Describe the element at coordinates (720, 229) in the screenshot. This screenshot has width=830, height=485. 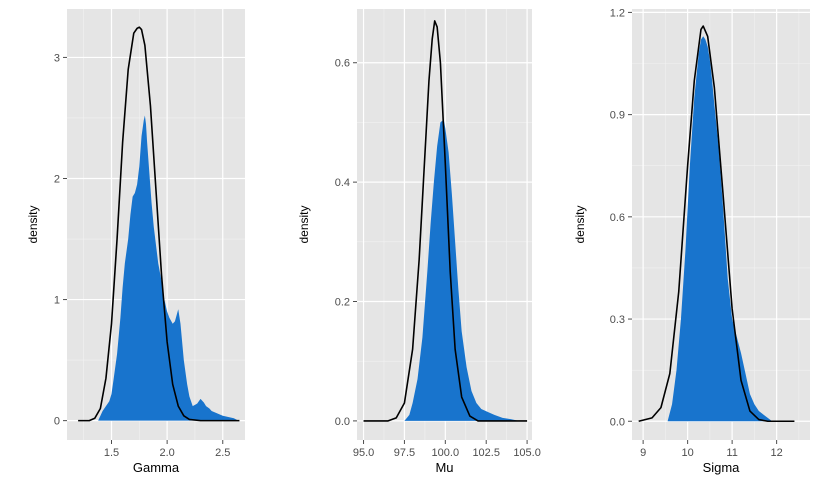
I see `sigma-density-area` at that location.